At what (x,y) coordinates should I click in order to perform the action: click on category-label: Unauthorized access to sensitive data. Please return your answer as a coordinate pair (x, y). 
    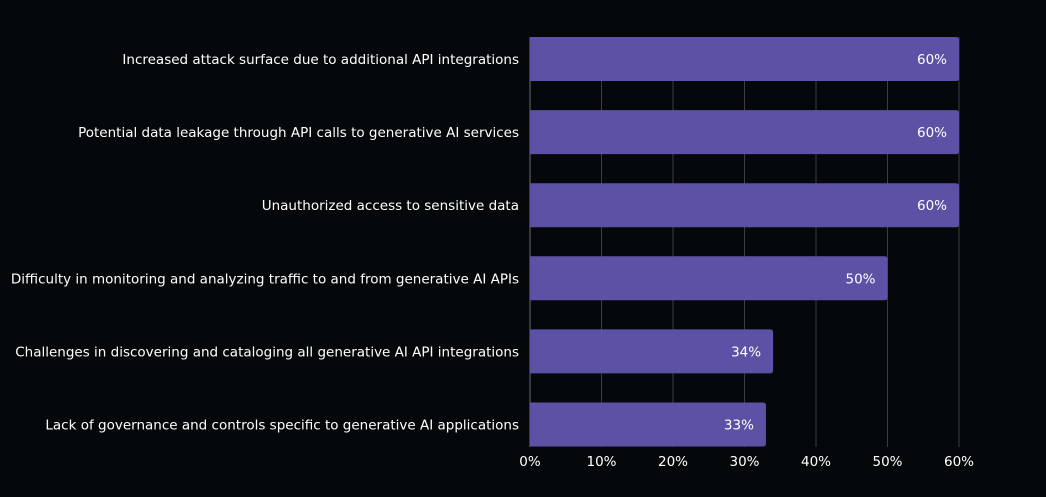
    Looking at the image, I should click on (390, 206).